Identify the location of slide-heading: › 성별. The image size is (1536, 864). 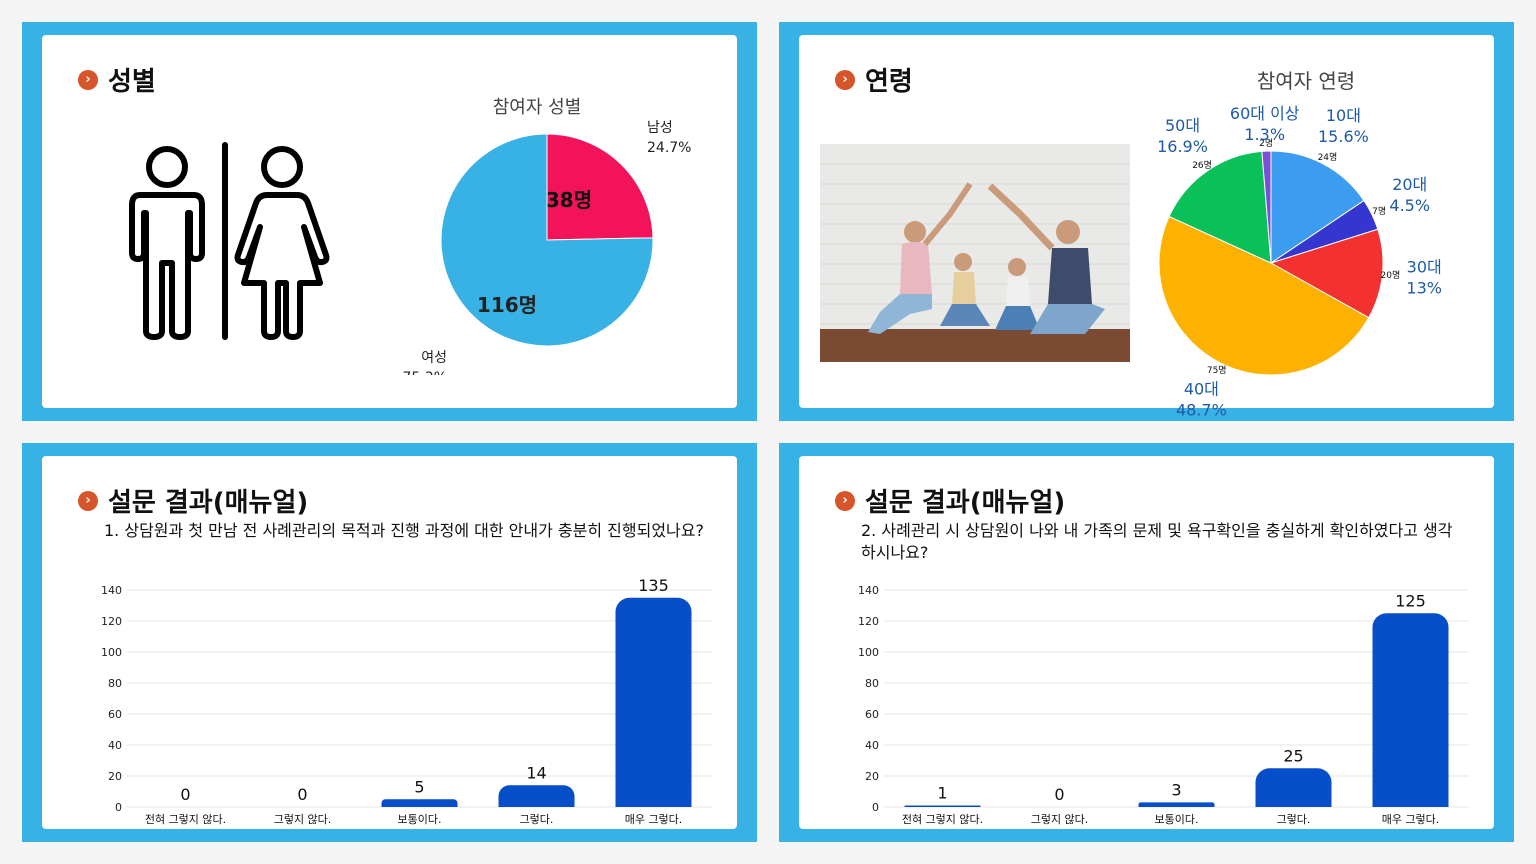
(117, 79).